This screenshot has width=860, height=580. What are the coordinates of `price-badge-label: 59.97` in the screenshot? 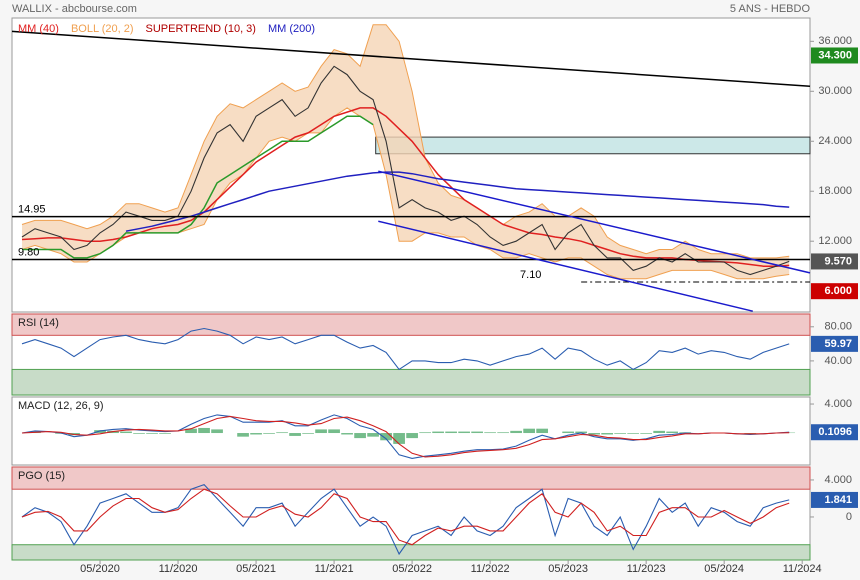 It's located at (838, 344).